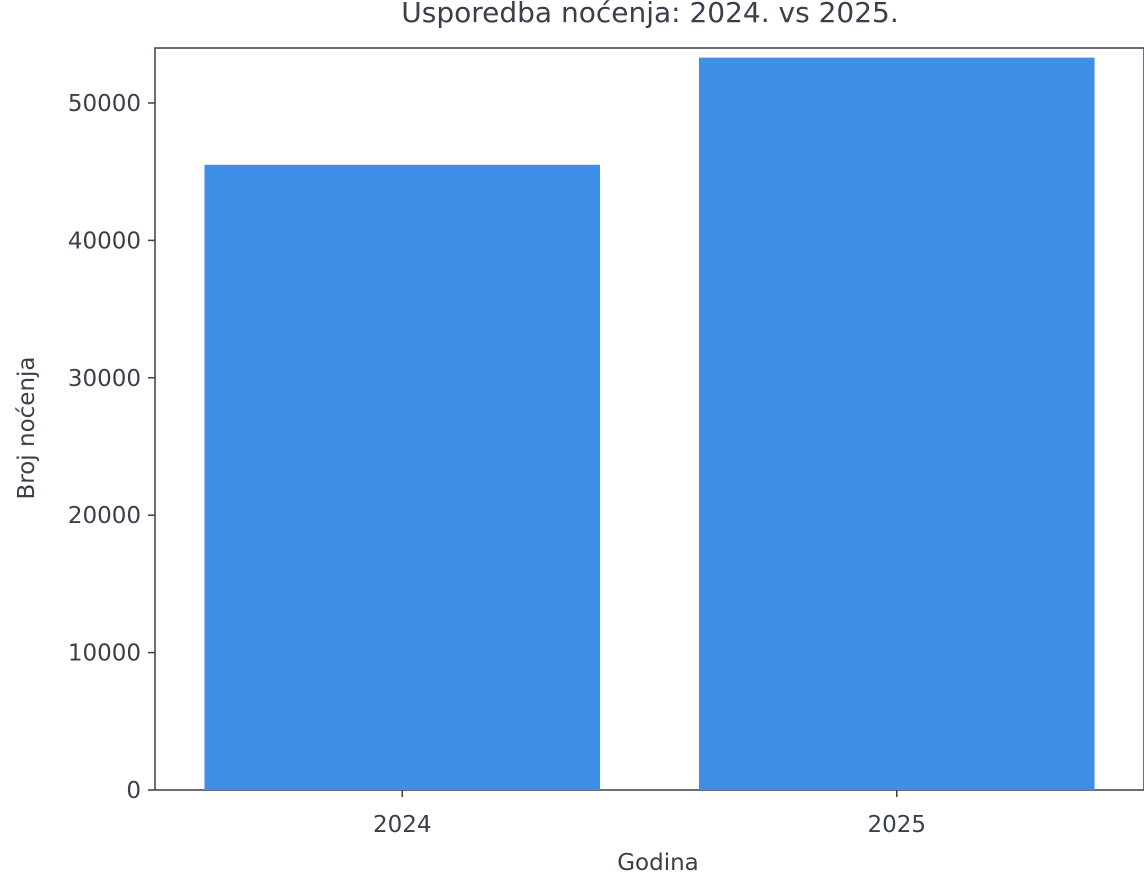 Image resolution: width=1144 pixels, height=874 pixels. Describe the element at coordinates (104, 654) in the screenshot. I see `y-tick-label-10000: 10000` at that location.